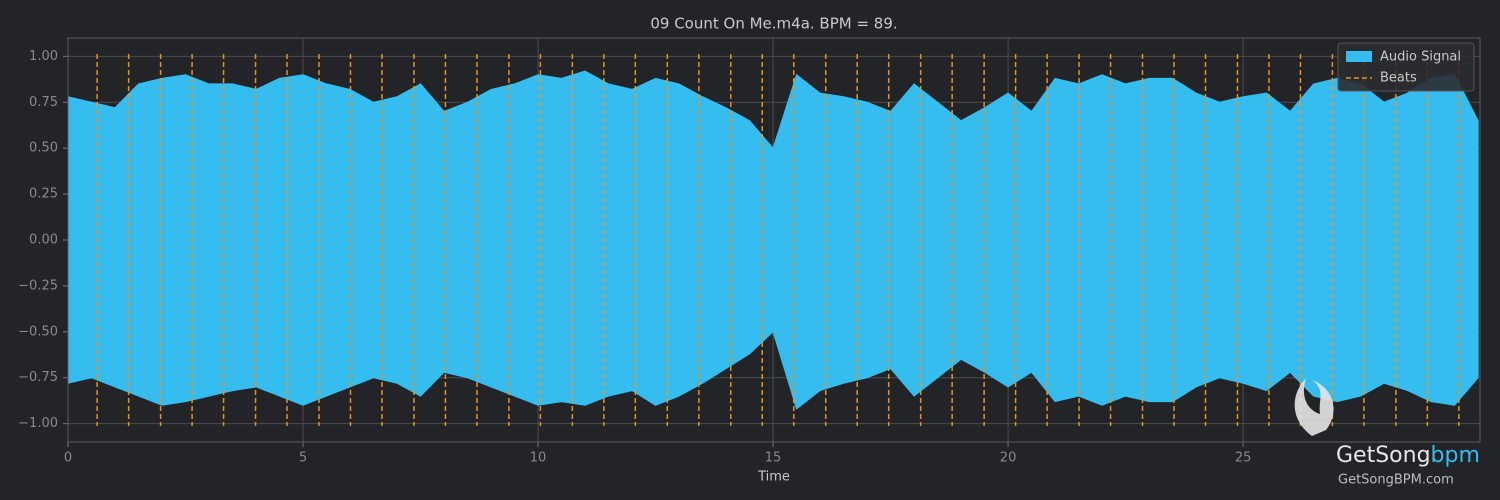 This screenshot has height=500, width=1500. I want to click on y-tick-label: −0.75, so click(38, 377).